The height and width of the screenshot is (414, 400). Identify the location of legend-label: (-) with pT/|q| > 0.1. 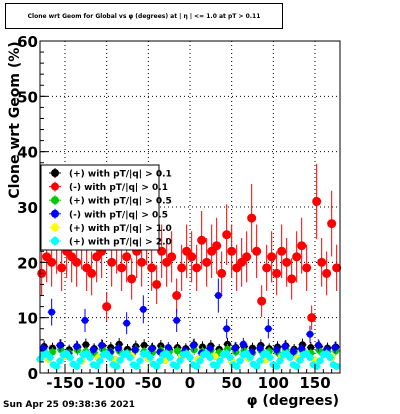
(118, 188).